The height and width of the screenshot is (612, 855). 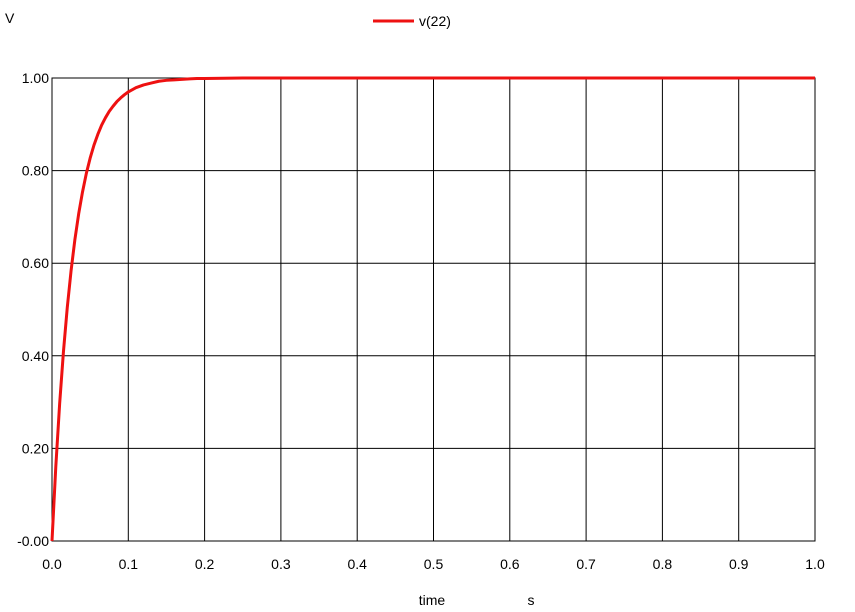 I want to click on x-axis-unit: s, so click(x=531, y=600).